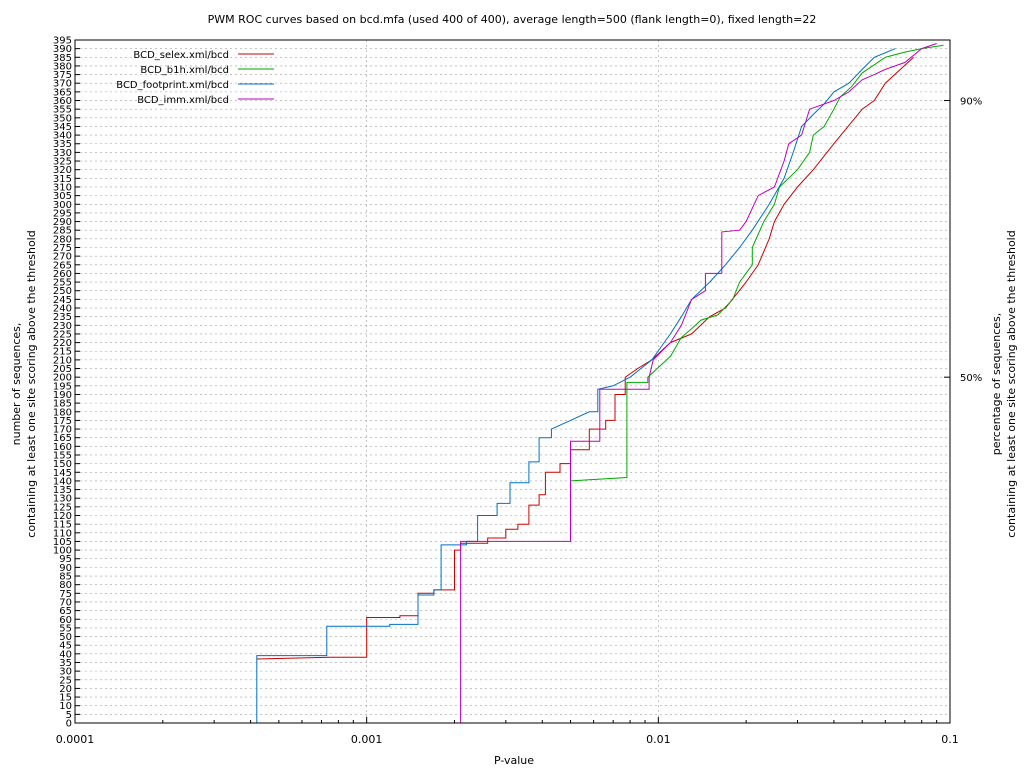  I want to click on y-tick-label: 50, so click(65, 637).